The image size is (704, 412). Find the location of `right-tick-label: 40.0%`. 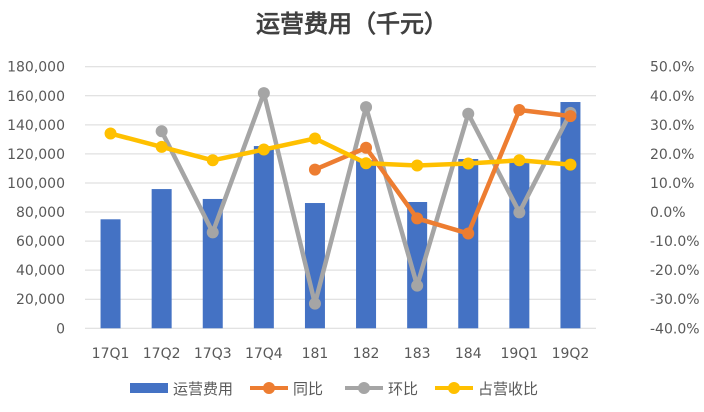

right-tick-label: 40.0% is located at coordinates (672, 97).